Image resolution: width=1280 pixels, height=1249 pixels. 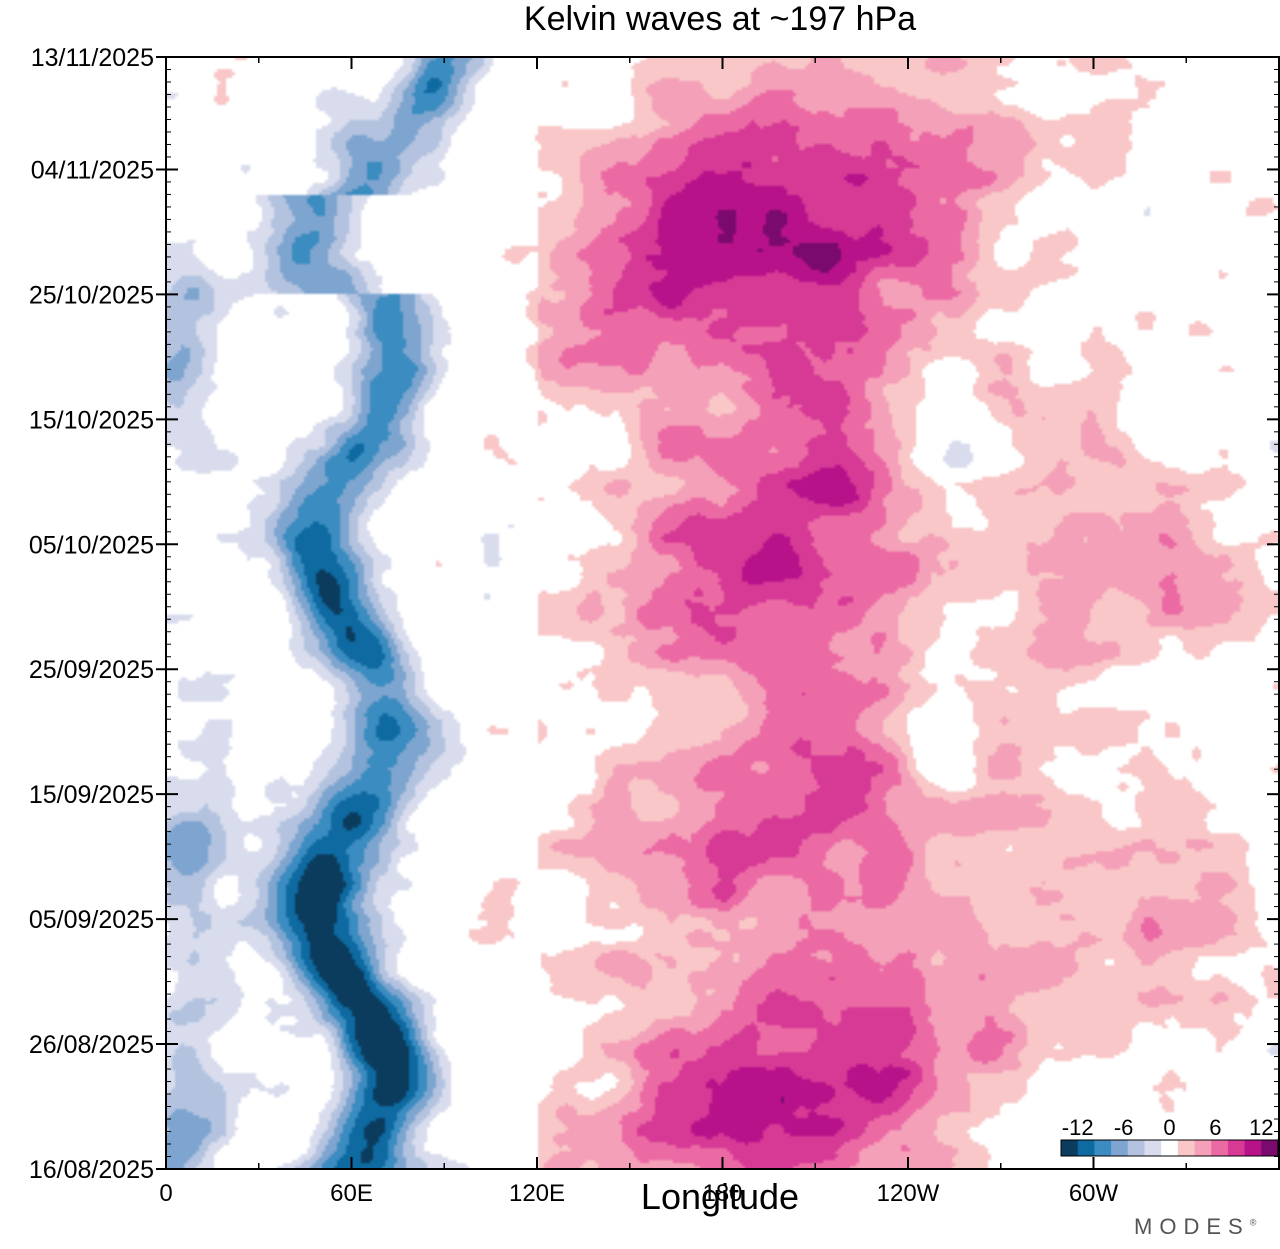 I want to click on x-tick-label: 120E, so click(x=537, y=1193).